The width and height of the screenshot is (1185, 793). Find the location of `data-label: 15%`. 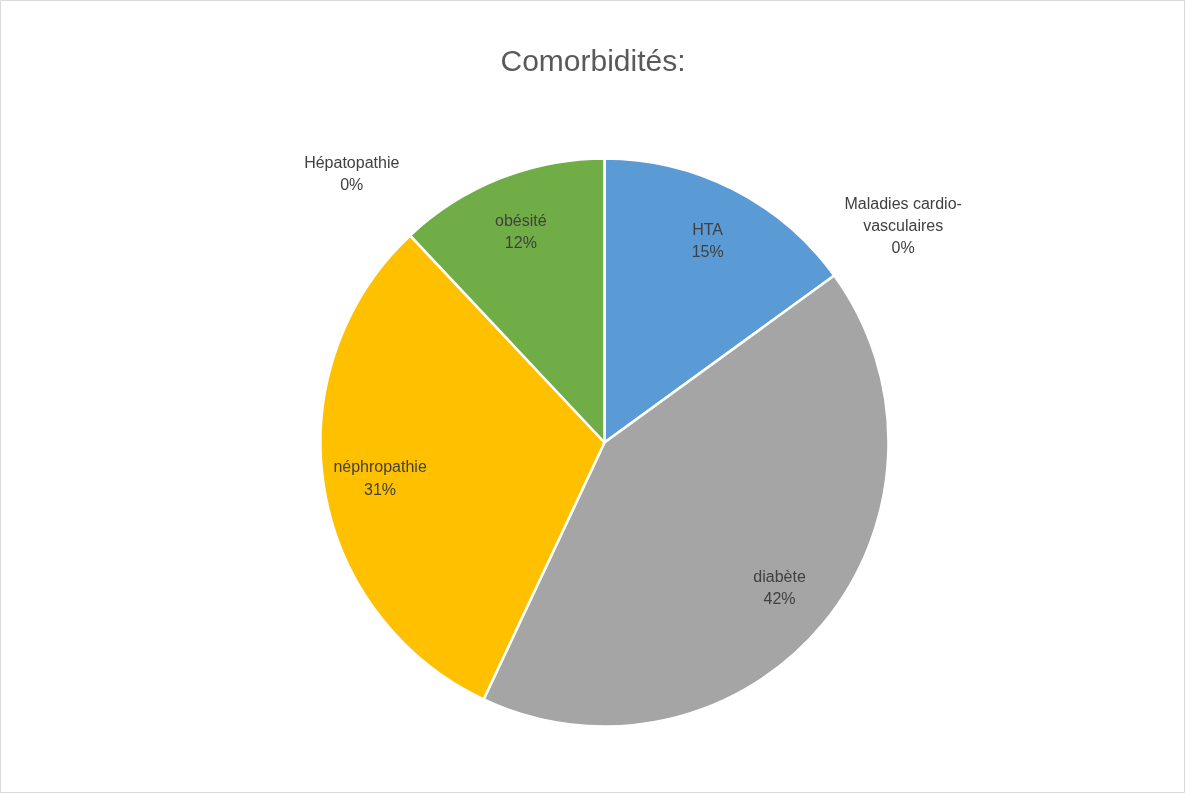

data-label: 15% is located at coordinates (707, 251).